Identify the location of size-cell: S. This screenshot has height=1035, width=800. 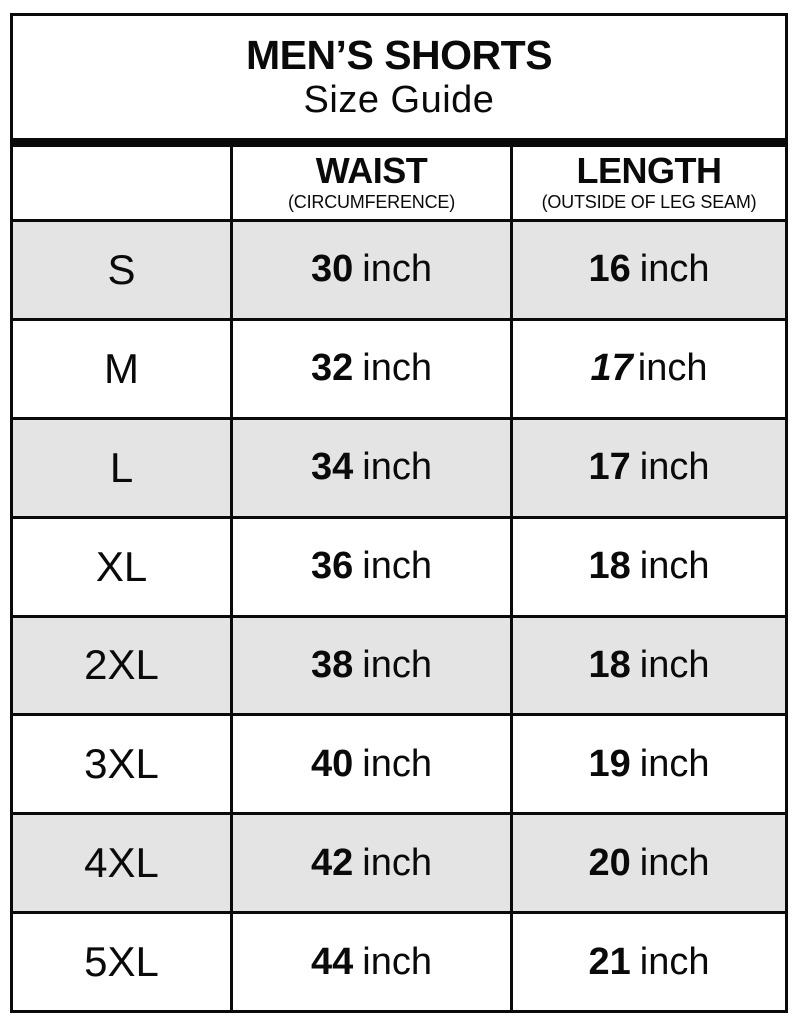
(123, 270).